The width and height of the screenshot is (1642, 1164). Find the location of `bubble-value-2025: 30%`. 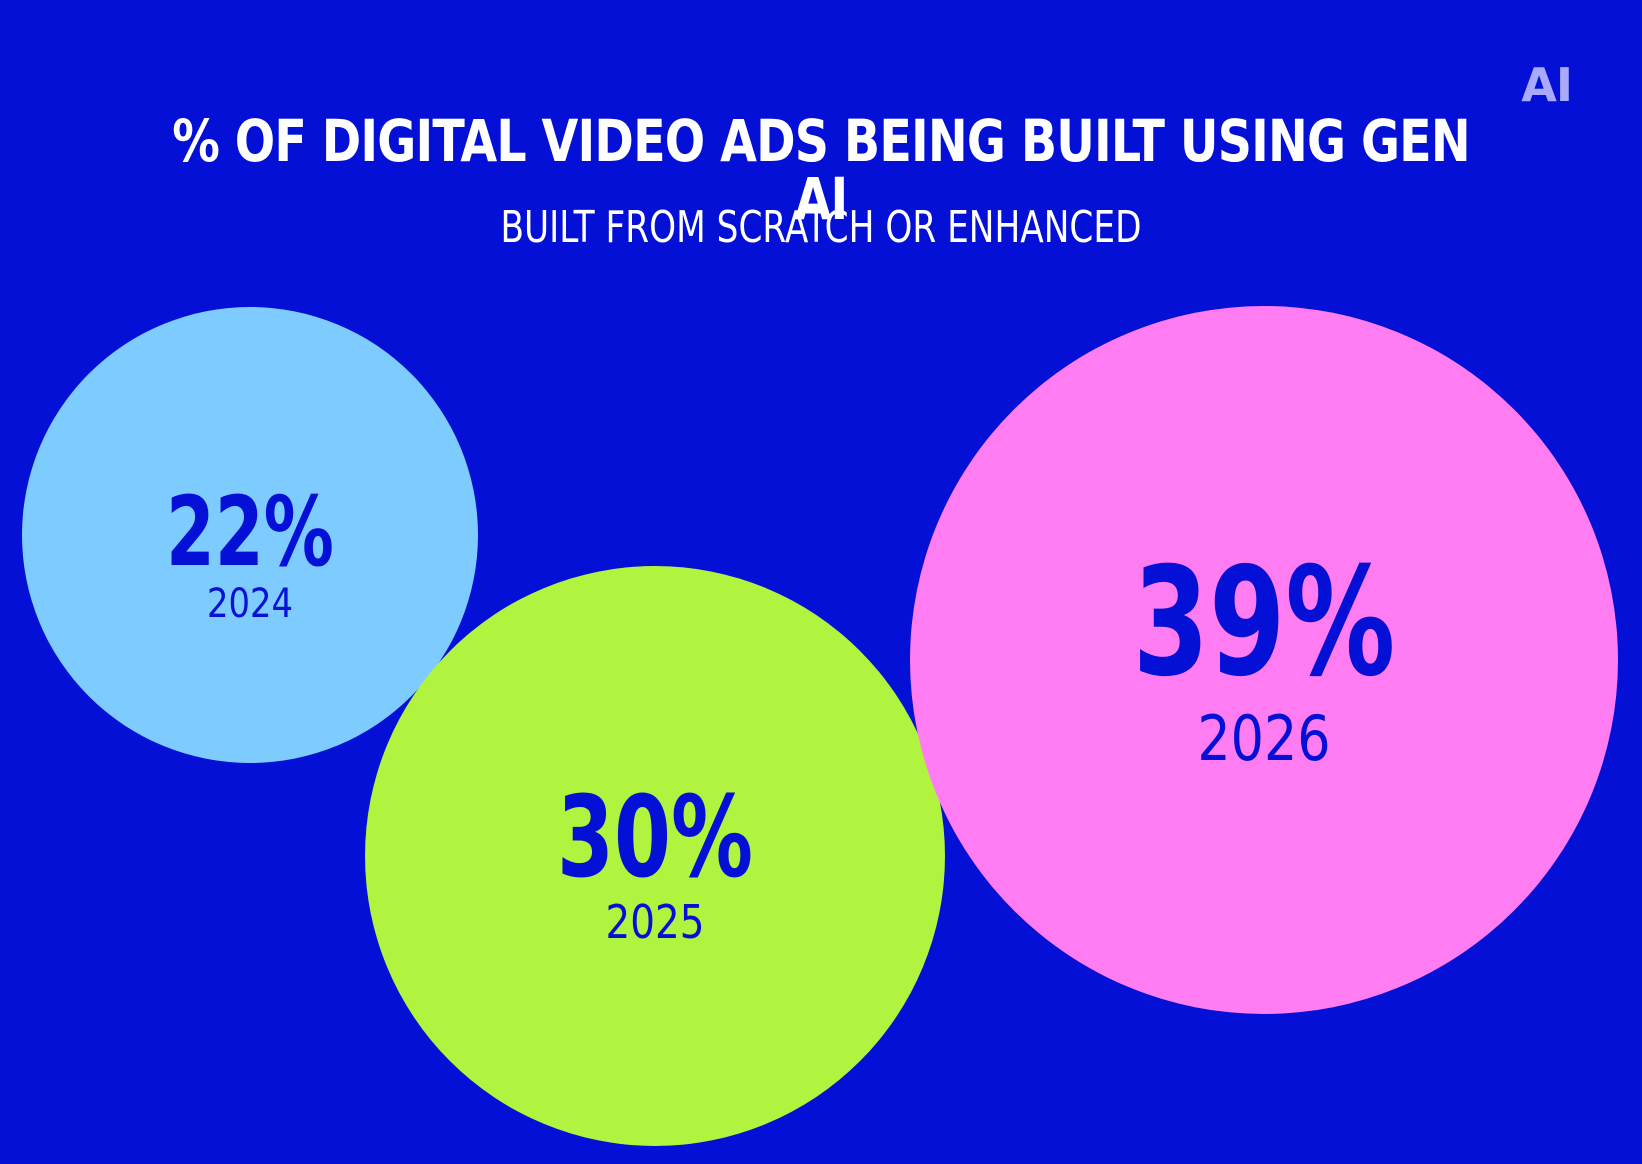

bubble-value-2025: 30% is located at coordinates (655, 838).